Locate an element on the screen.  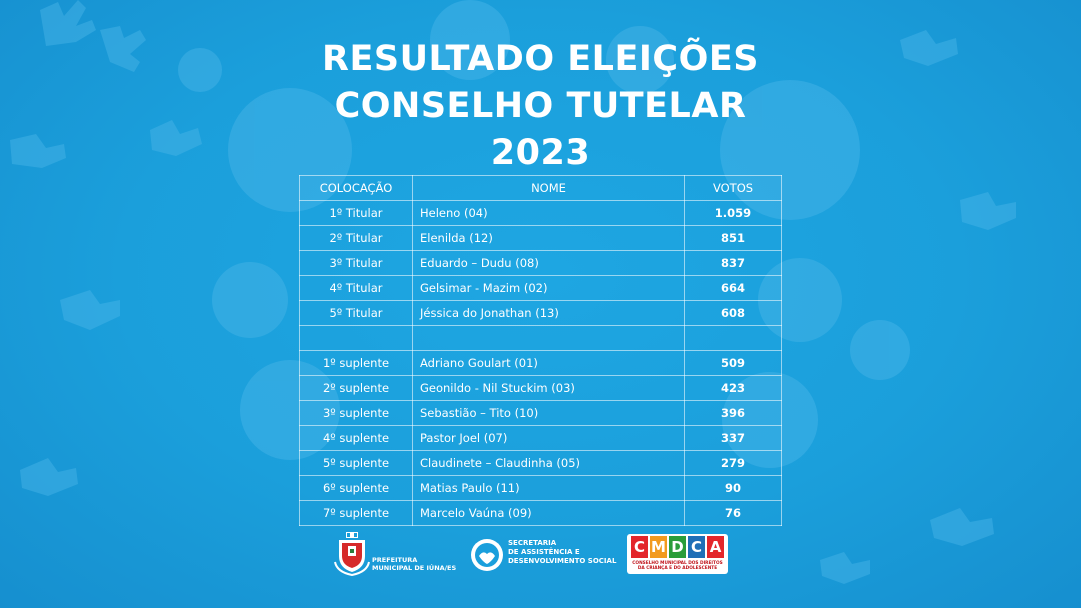
cmdca-sub-line-1: CONSELHO MUNICIPAL DOS DIREITOS is located at coordinates (677, 563).